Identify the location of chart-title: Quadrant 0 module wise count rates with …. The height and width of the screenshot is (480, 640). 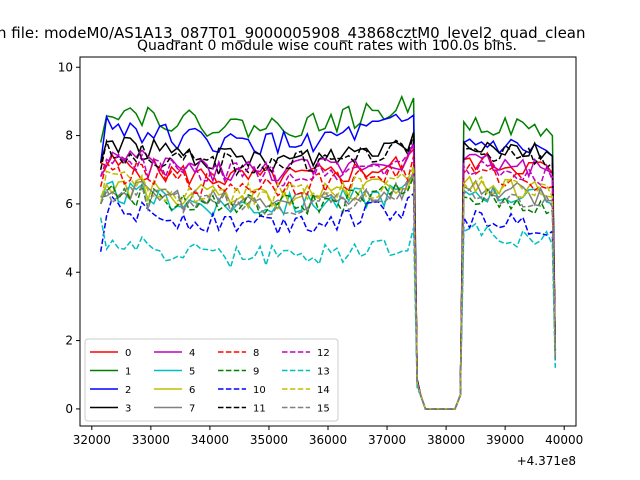
(327, 46).